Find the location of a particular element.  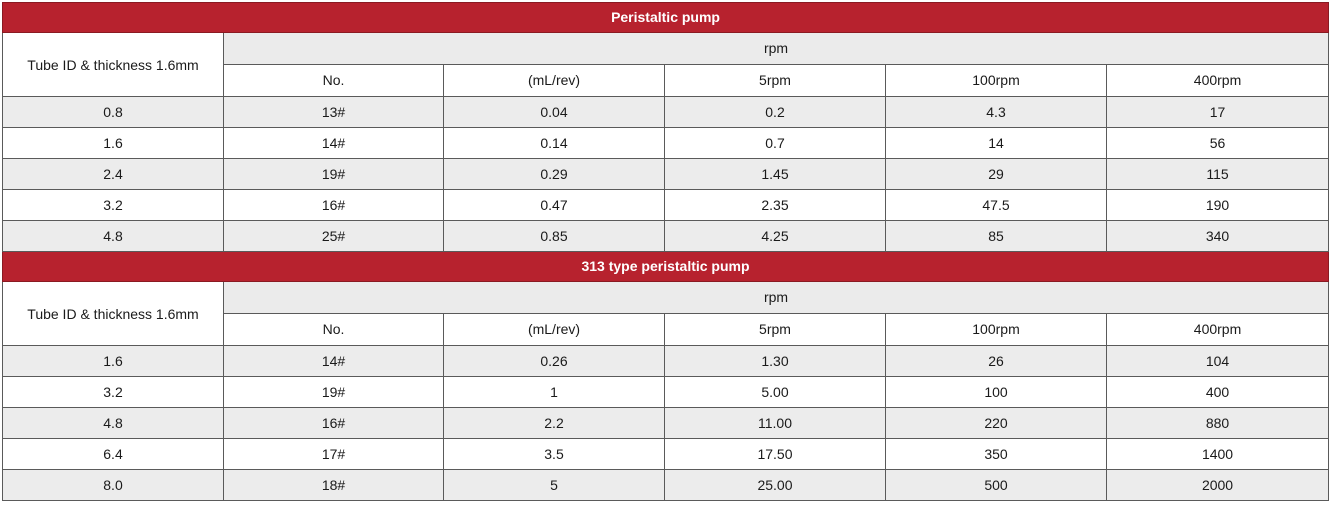

table-row: 0.8 13# 0.04 0.2 4.3 17 is located at coordinates (666, 112).